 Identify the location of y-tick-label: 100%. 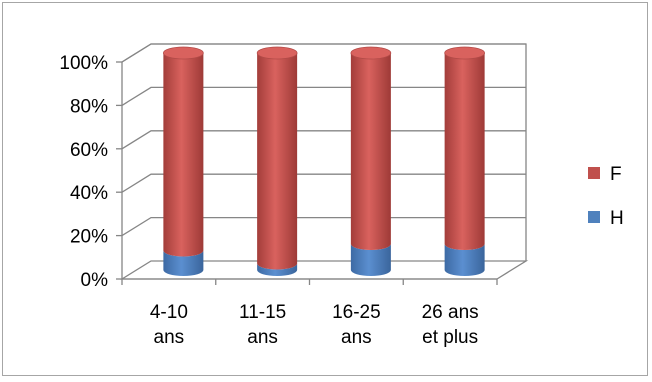
(83, 63).